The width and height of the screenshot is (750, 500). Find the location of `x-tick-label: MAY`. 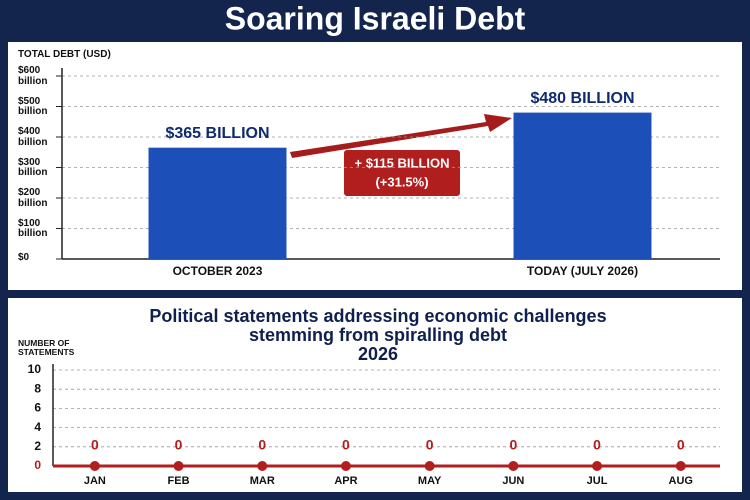

x-tick-label: MAY is located at coordinates (430, 481).